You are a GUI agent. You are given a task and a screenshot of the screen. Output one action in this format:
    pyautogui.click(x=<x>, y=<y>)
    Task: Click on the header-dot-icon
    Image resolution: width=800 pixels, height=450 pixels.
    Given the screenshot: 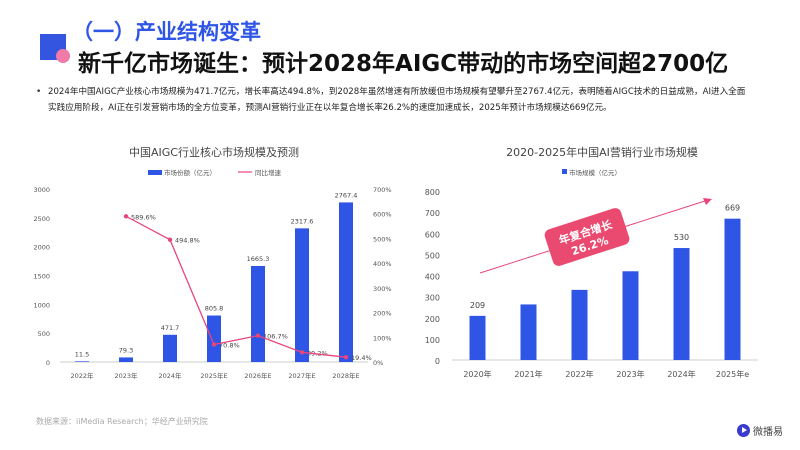 What is the action you would take?
    pyautogui.click(x=63, y=56)
    